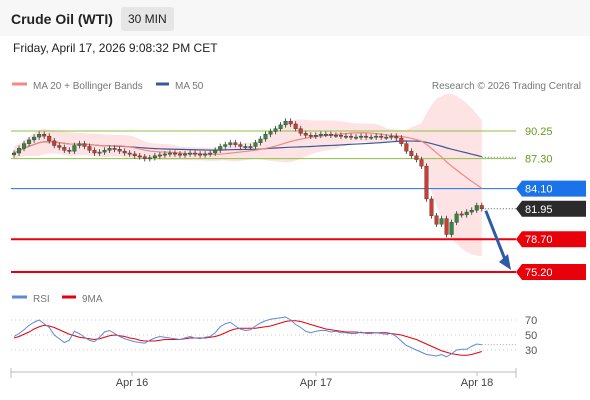 The height and width of the screenshot is (400, 590). What do you see at coordinates (41, 299) in the screenshot?
I see `rsi-legend-label: RSI` at bounding box center [41, 299].